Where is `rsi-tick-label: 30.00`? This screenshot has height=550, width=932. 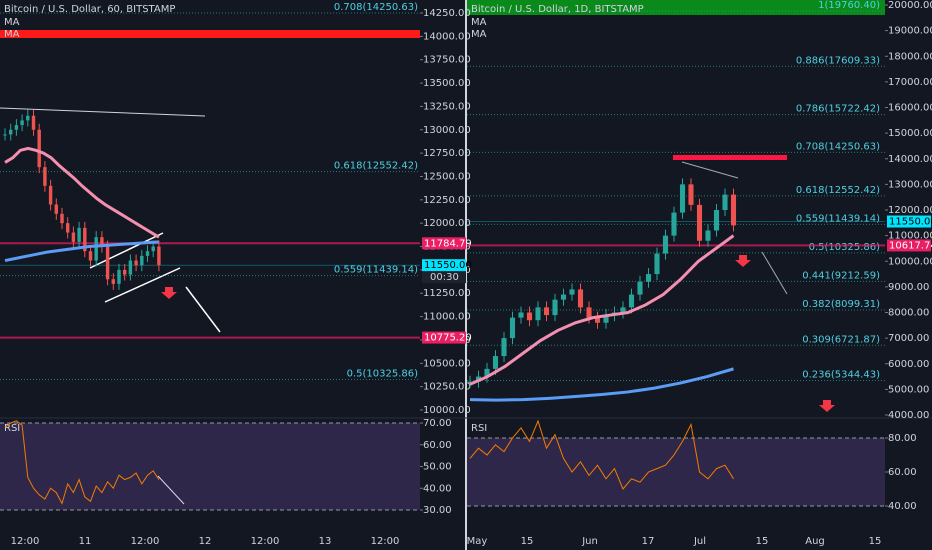
rsi-tick-label: 30.00 is located at coordinates (437, 510).